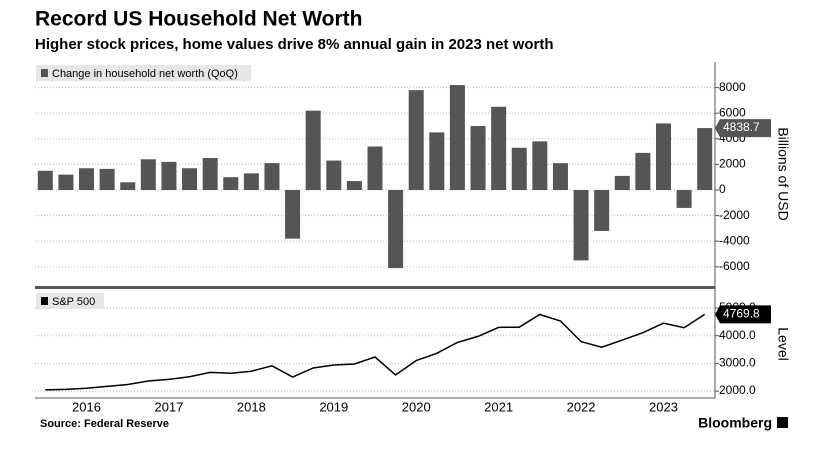  I want to click on y-tick-label: 2000.0, so click(737, 390).